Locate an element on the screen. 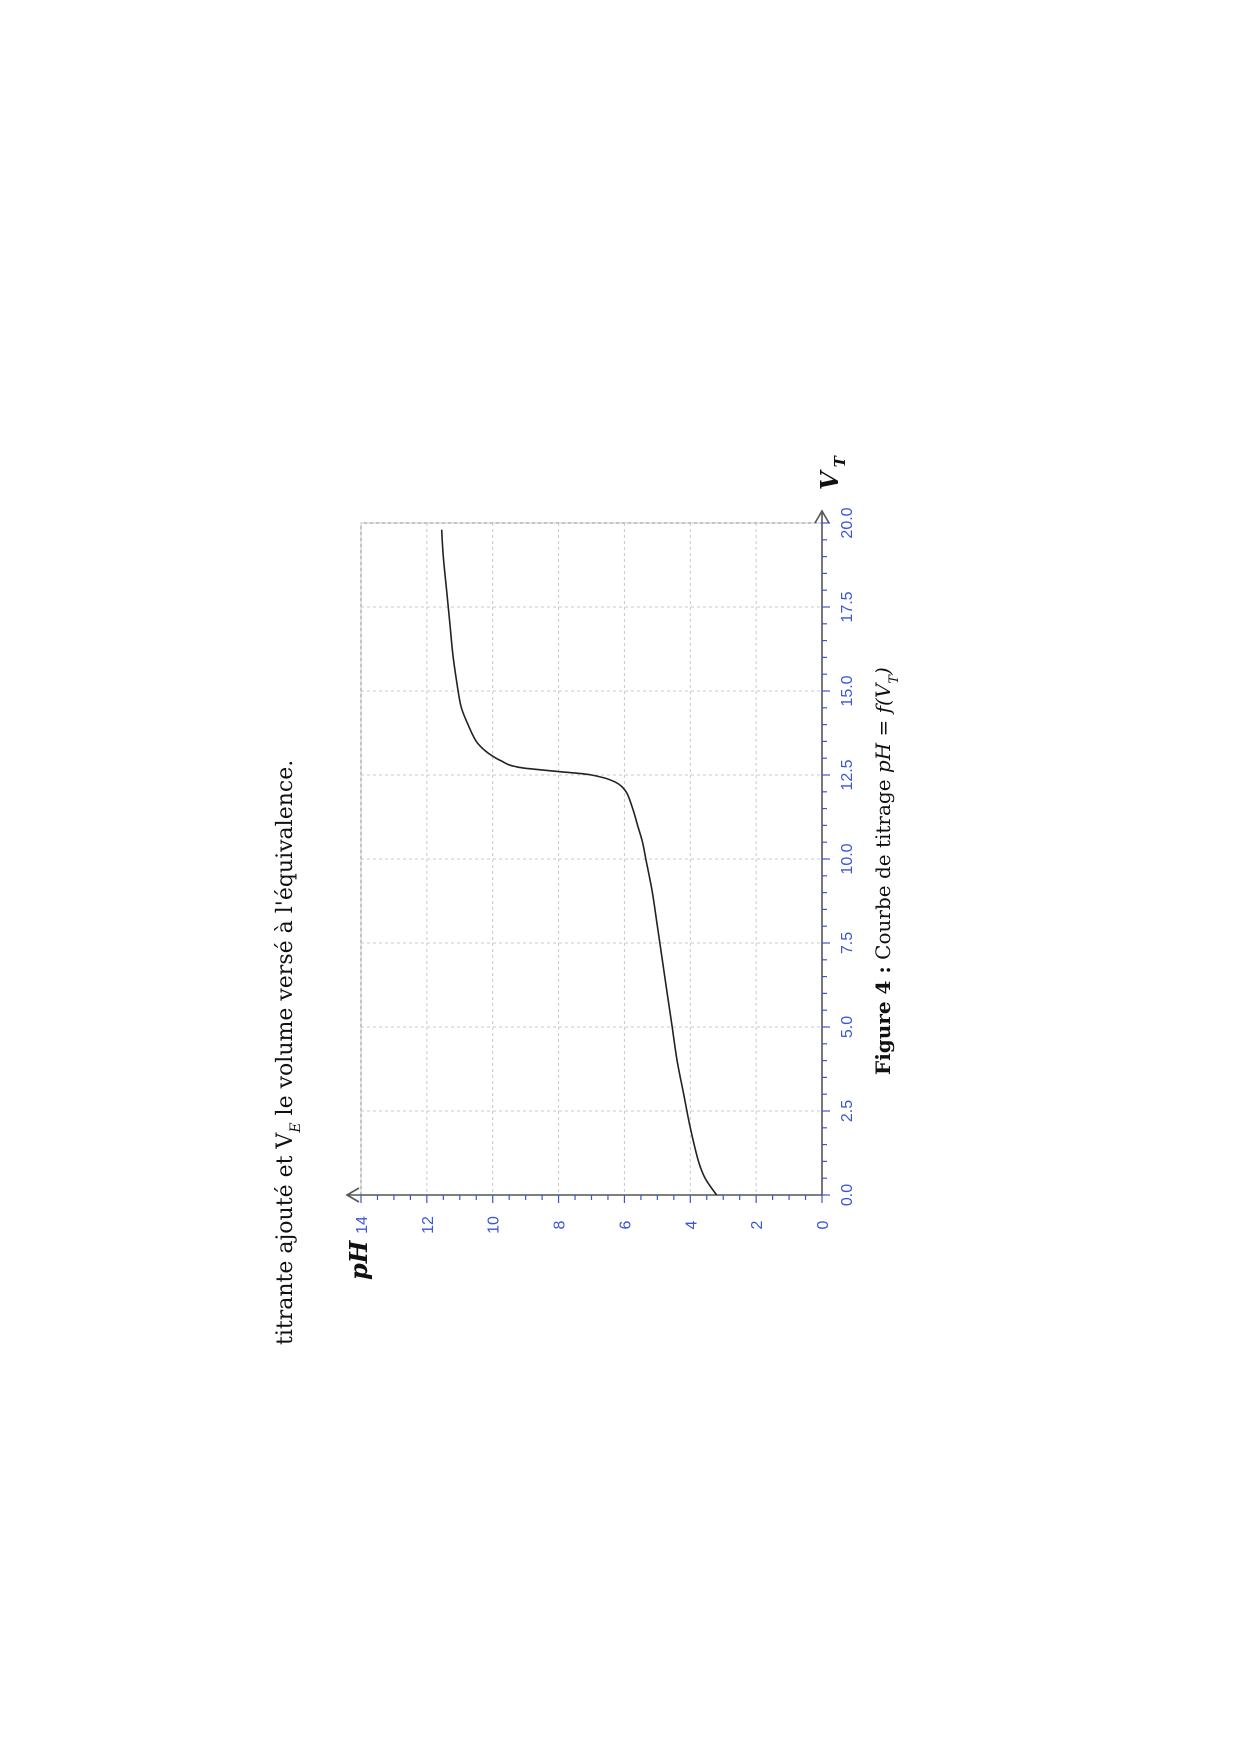 The height and width of the screenshot is (1754, 1240). y-tick-label-group: 10 is located at coordinates (494, 1225).